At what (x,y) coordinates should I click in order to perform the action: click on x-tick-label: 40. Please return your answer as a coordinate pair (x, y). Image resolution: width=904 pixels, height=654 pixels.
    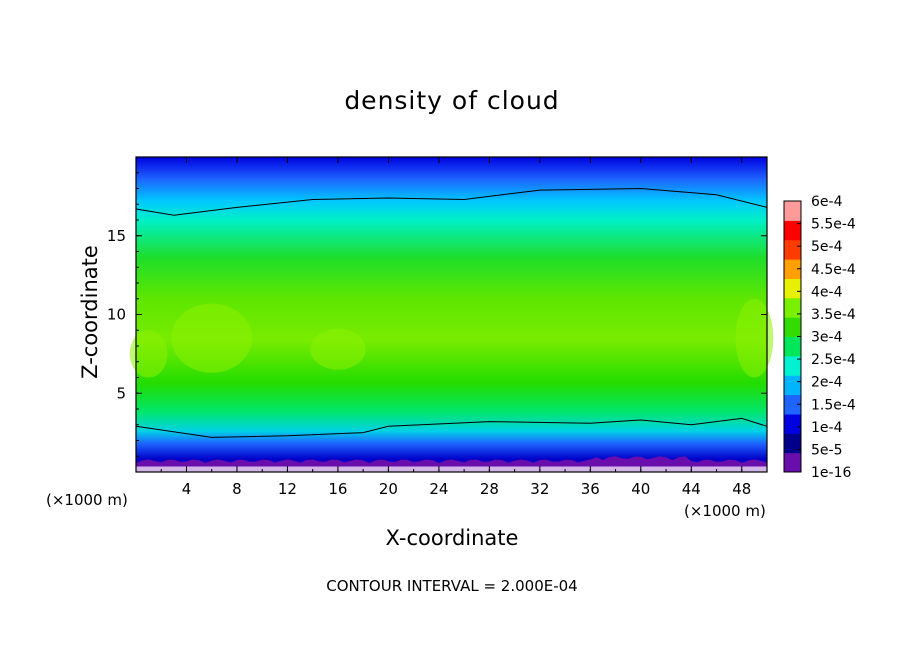
    Looking at the image, I should click on (640, 489).